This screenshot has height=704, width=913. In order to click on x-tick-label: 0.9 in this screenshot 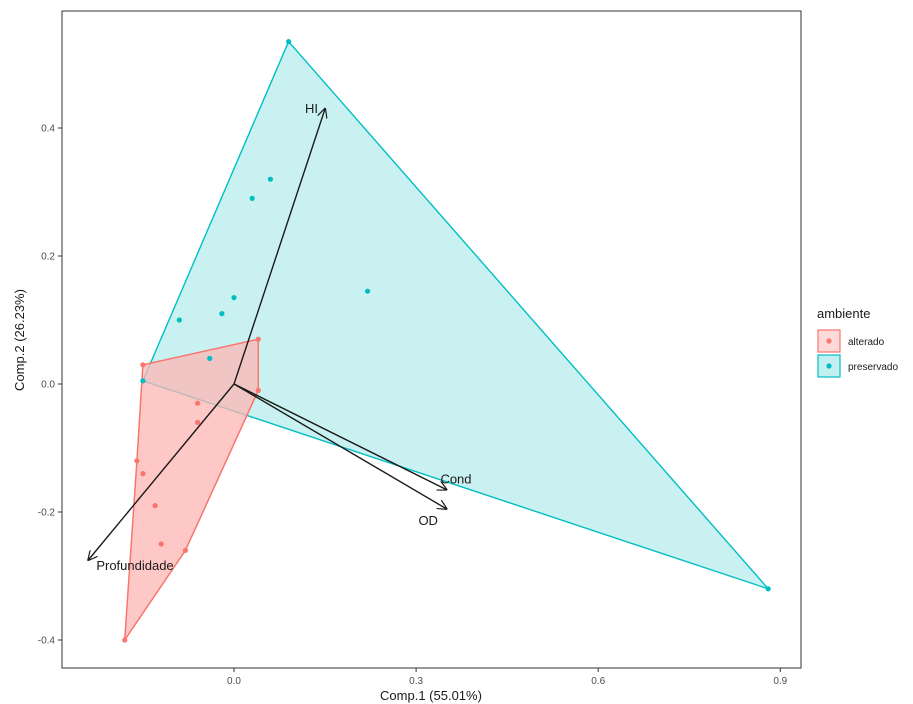, I will do `click(780, 681)`.